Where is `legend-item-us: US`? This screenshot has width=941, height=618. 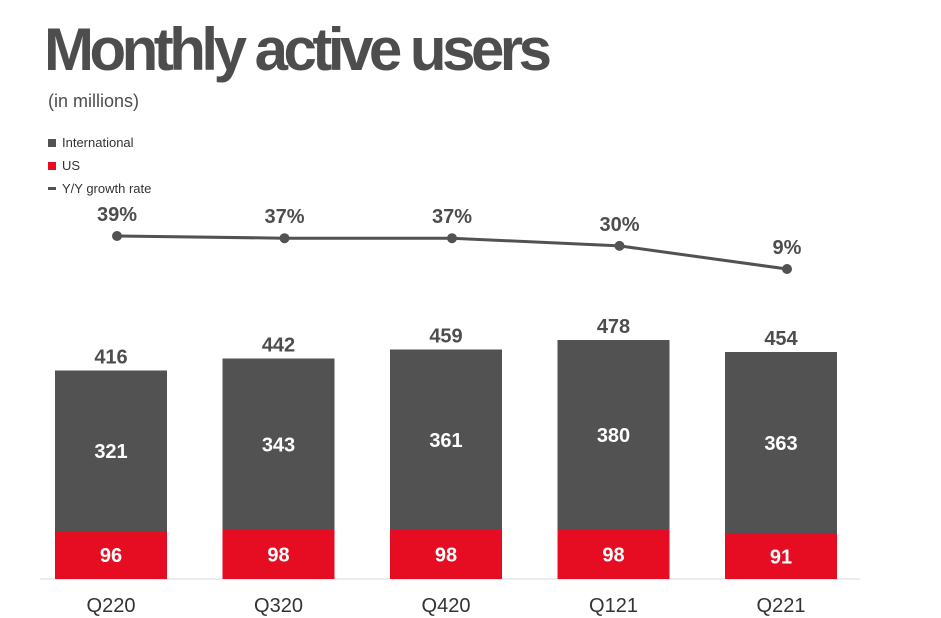 legend-item-us: US is located at coordinates (99, 165).